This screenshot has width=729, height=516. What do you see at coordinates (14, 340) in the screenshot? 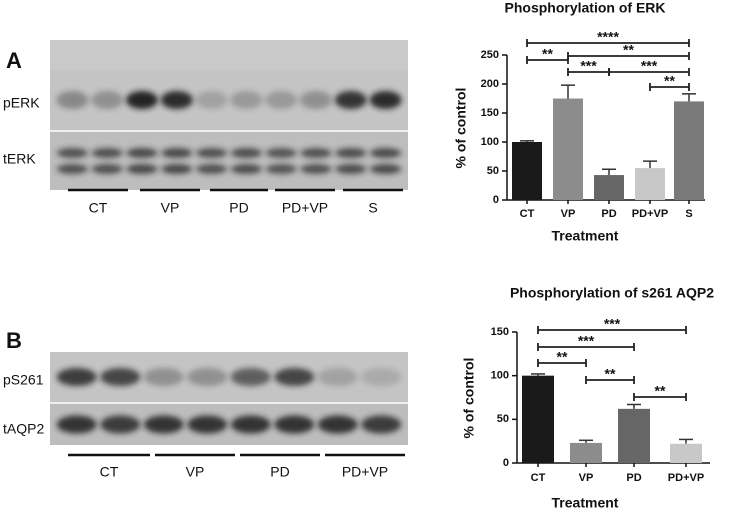
I see `panel-label: B` at bounding box center [14, 340].